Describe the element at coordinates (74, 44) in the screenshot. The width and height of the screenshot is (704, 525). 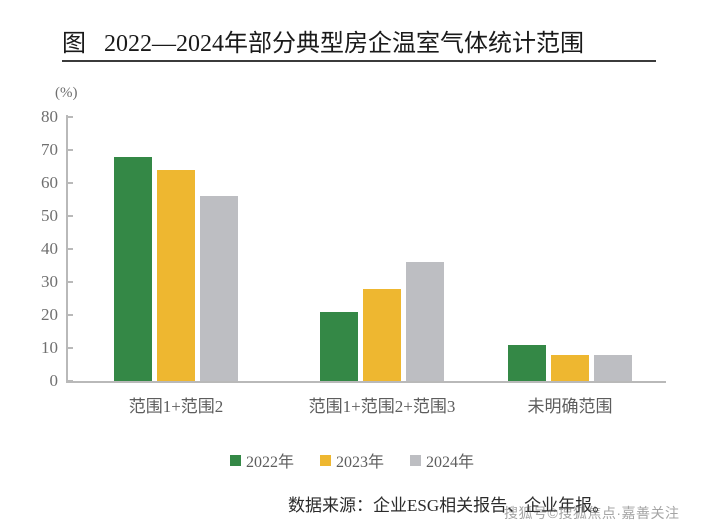
I see `figure-title-prefix: 图` at that location.